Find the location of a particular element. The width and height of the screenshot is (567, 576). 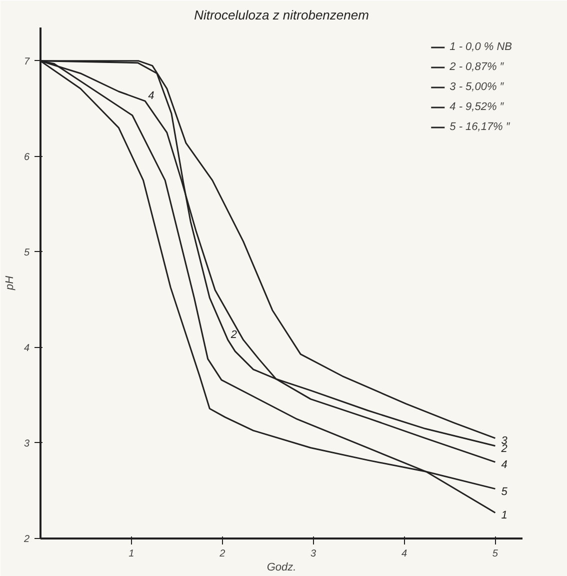

y-tick-label: 4 is located at coordinates (27, 348).